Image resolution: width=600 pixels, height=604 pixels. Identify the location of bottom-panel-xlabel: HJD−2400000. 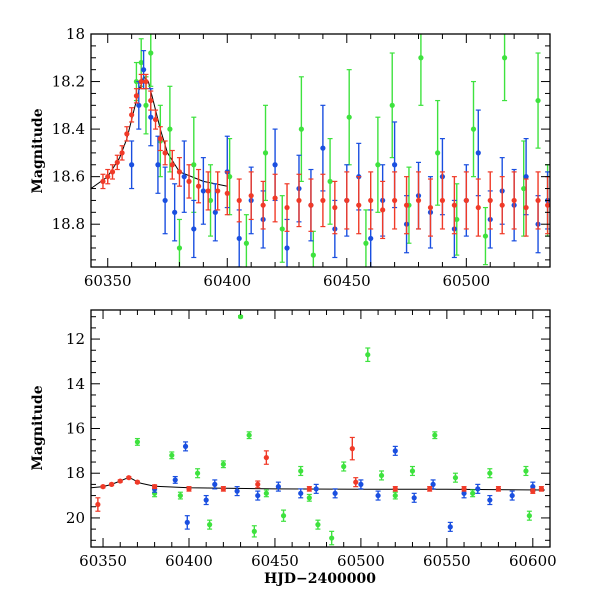
(320, 579).